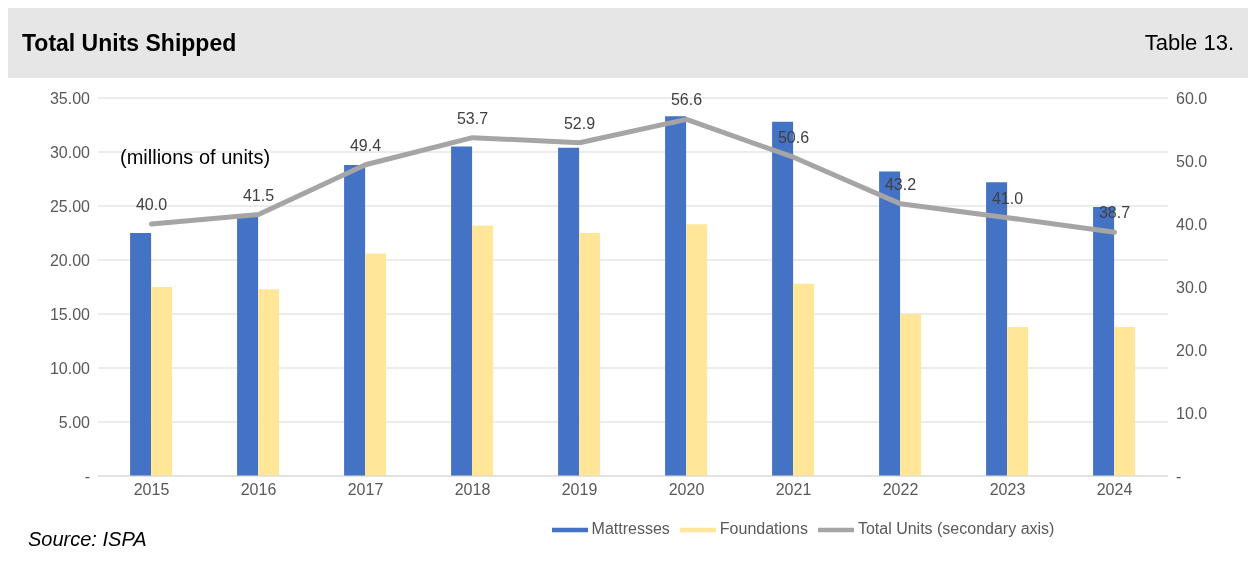  I want to click on x-tick-label: 2015, so click(151, 490).